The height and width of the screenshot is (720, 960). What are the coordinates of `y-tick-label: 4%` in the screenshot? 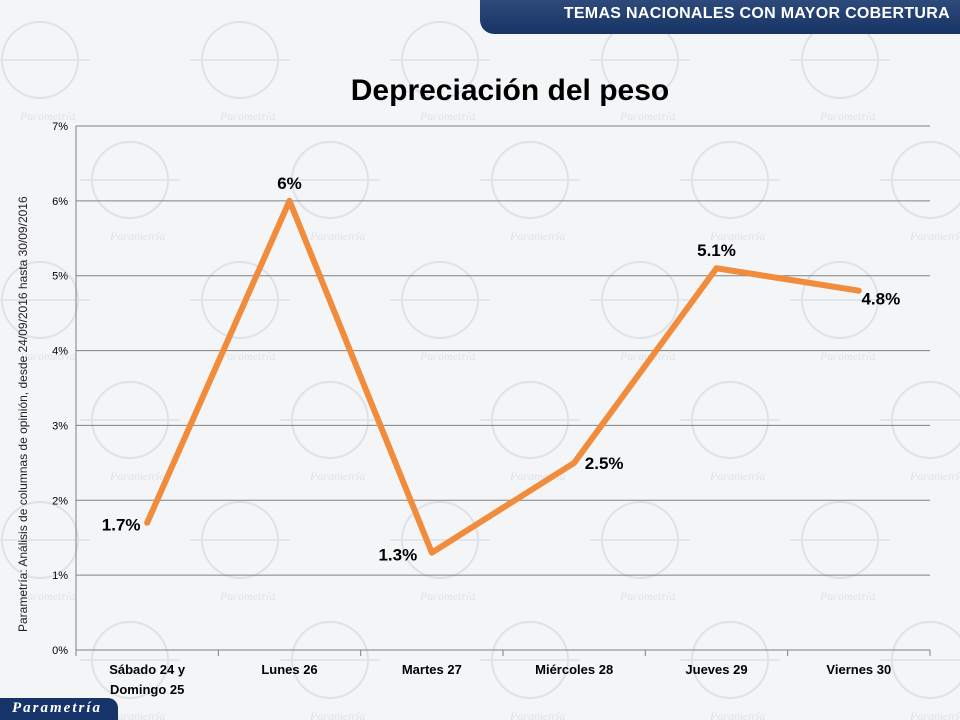 It's located at (60, 352).